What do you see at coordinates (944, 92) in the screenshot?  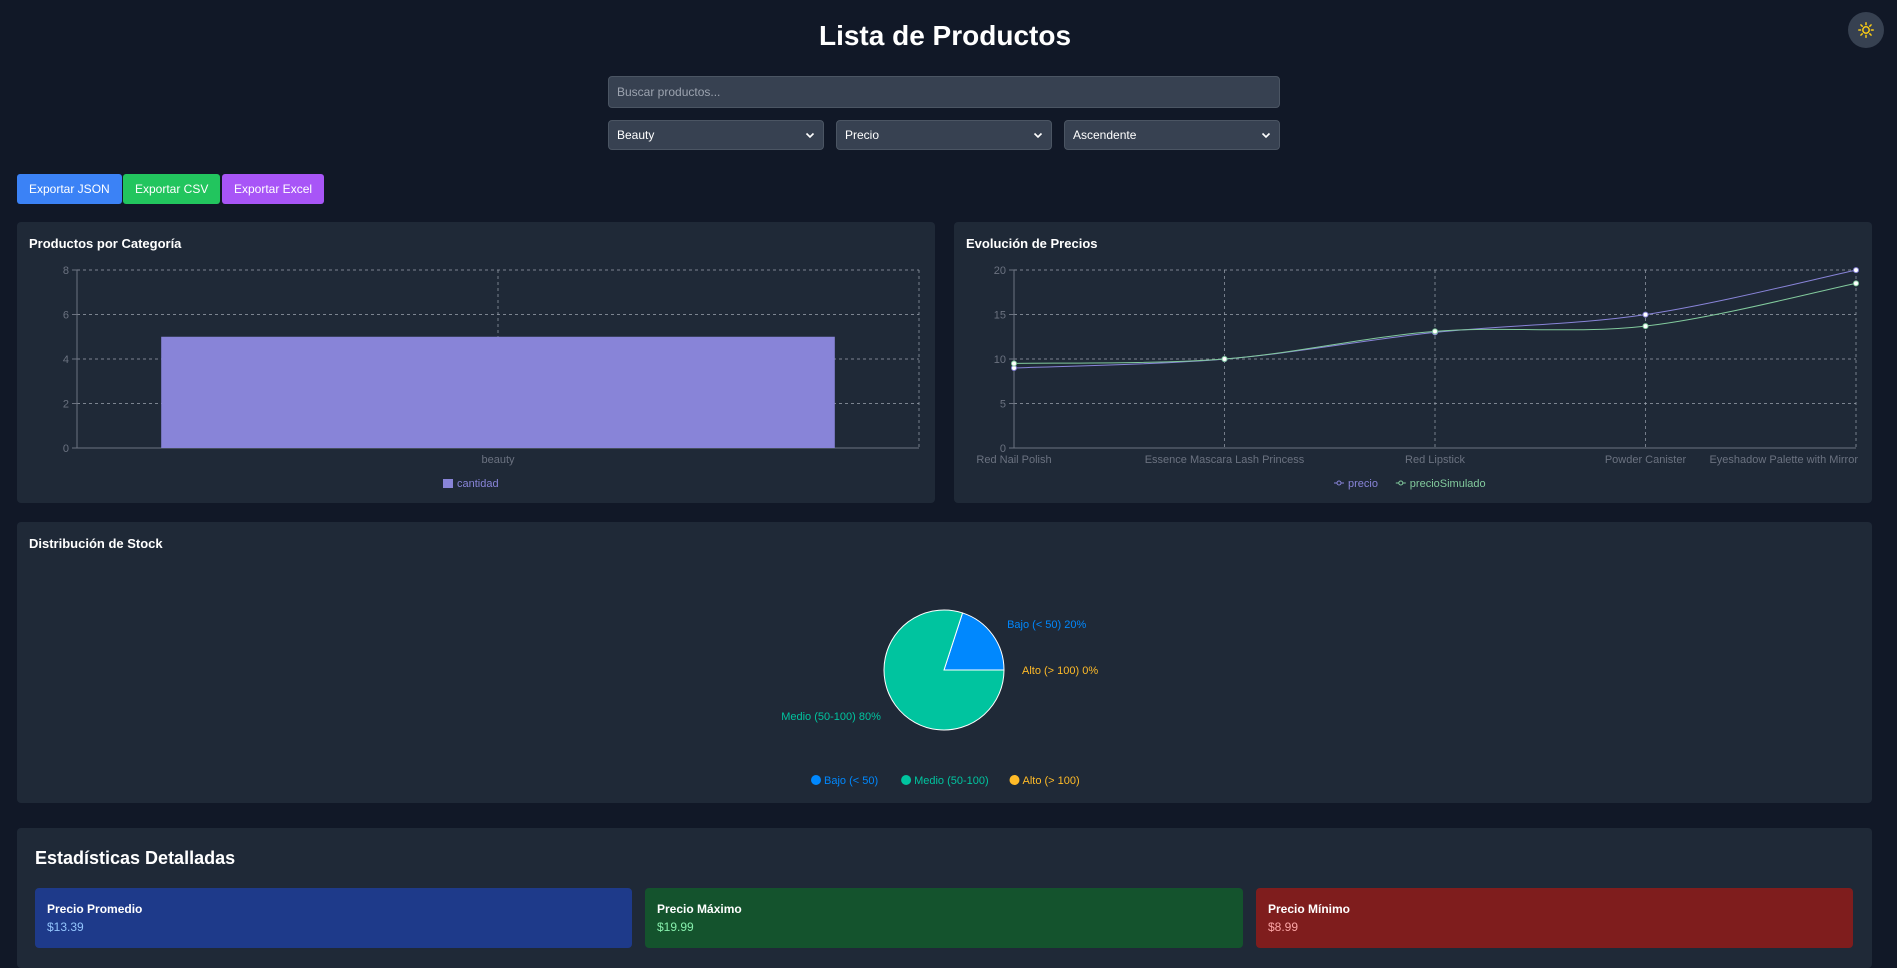 I see `search-input` at bounding box center [944, 92].